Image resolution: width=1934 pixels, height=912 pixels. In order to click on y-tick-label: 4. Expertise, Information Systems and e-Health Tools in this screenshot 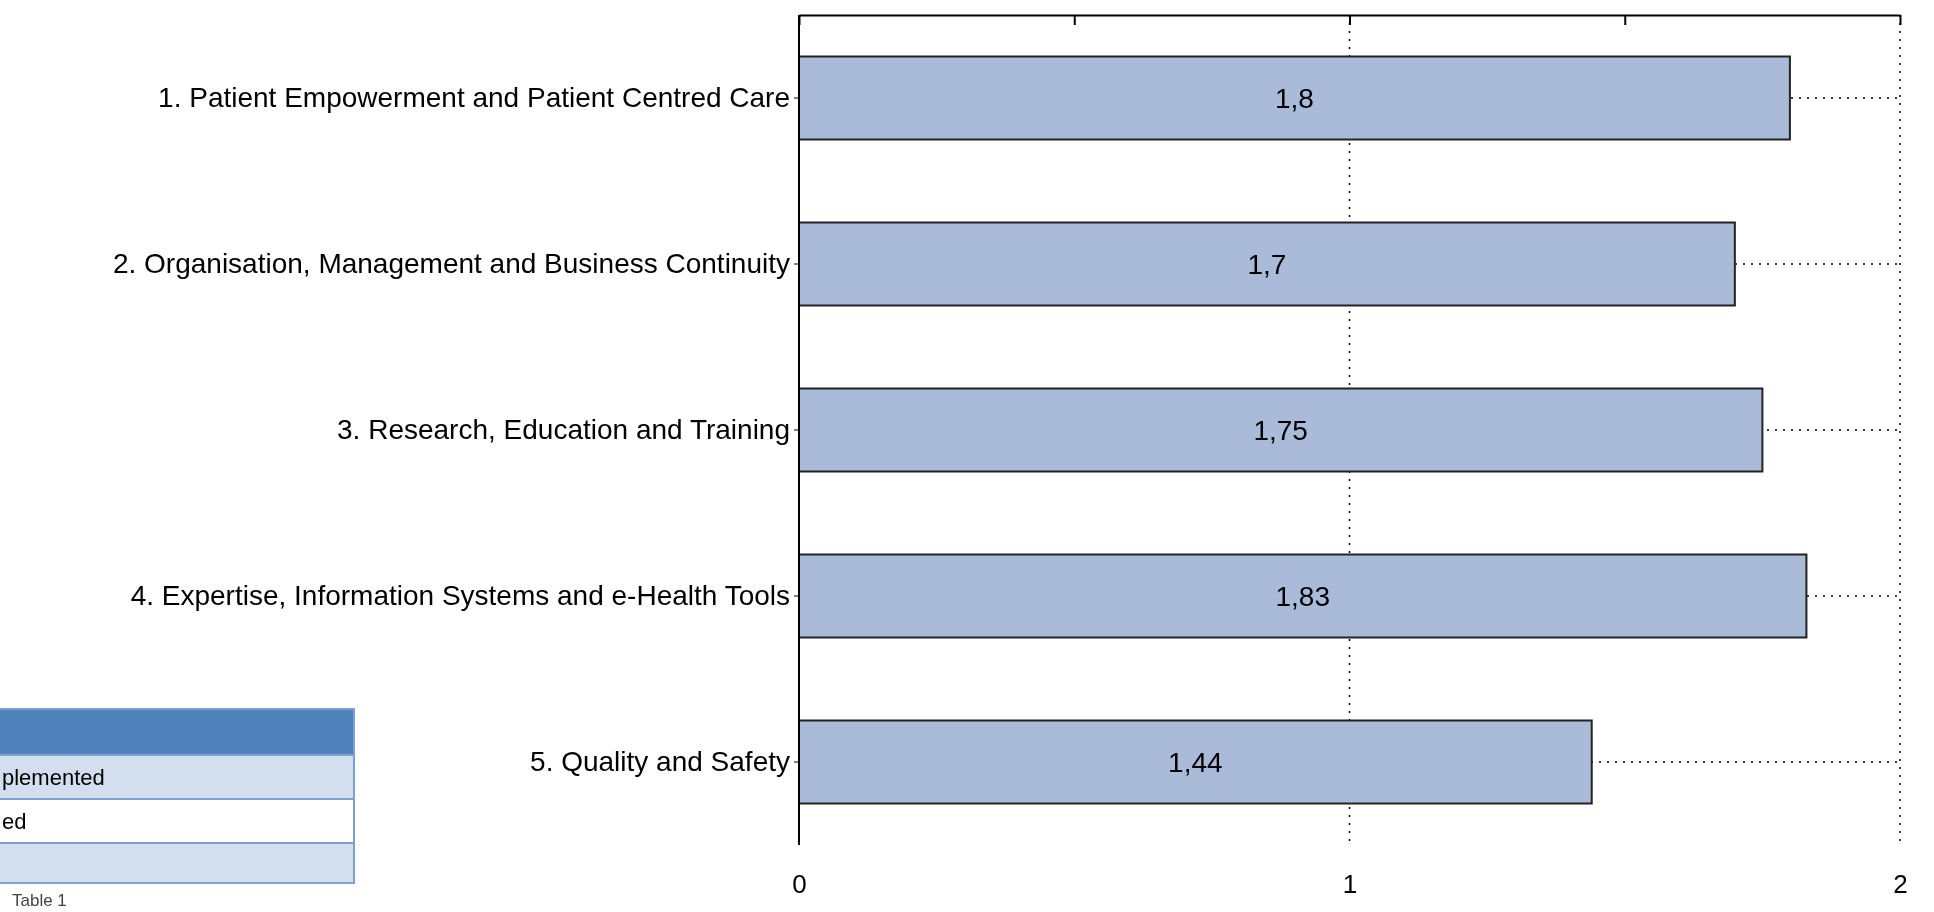, I will do `click(460, 595)`.